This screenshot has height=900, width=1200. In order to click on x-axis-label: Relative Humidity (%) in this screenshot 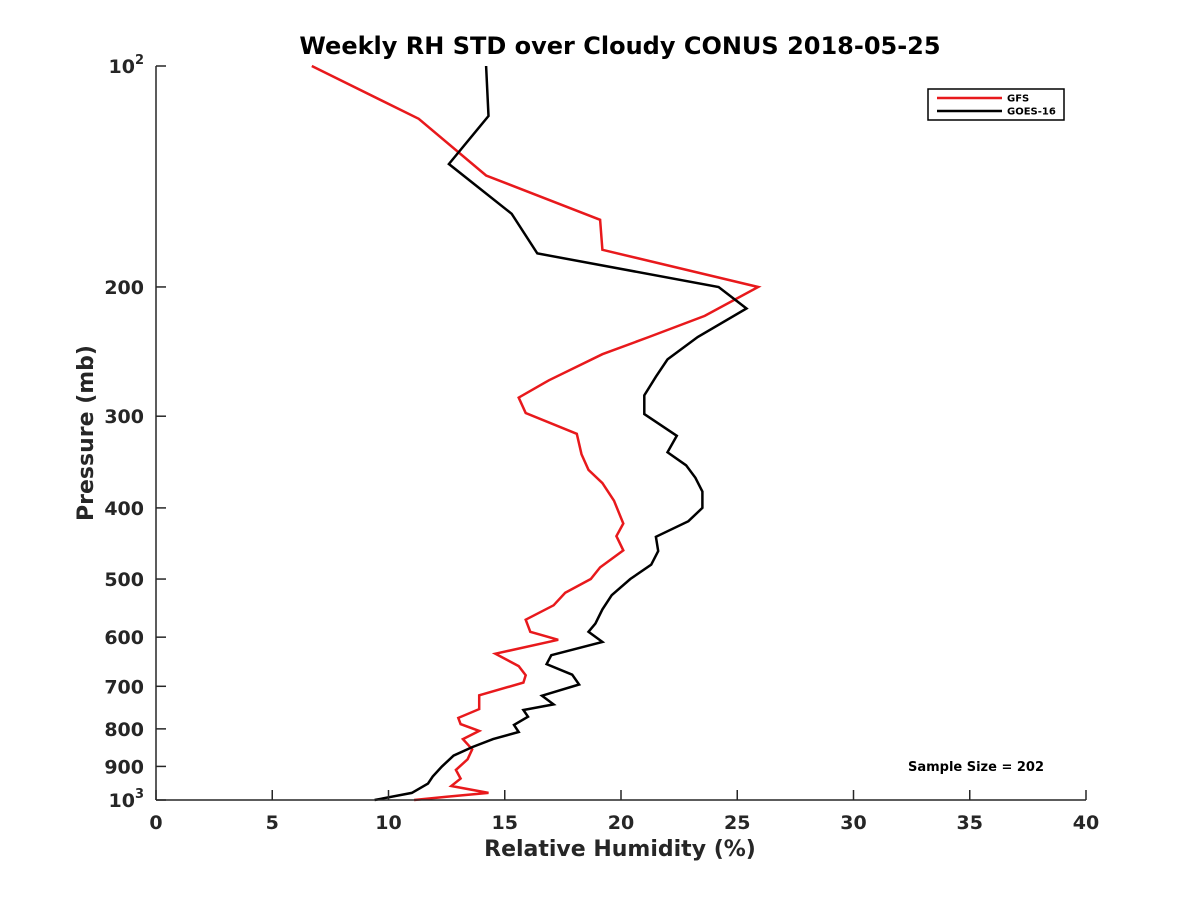, I will do `click(620, 849)`.